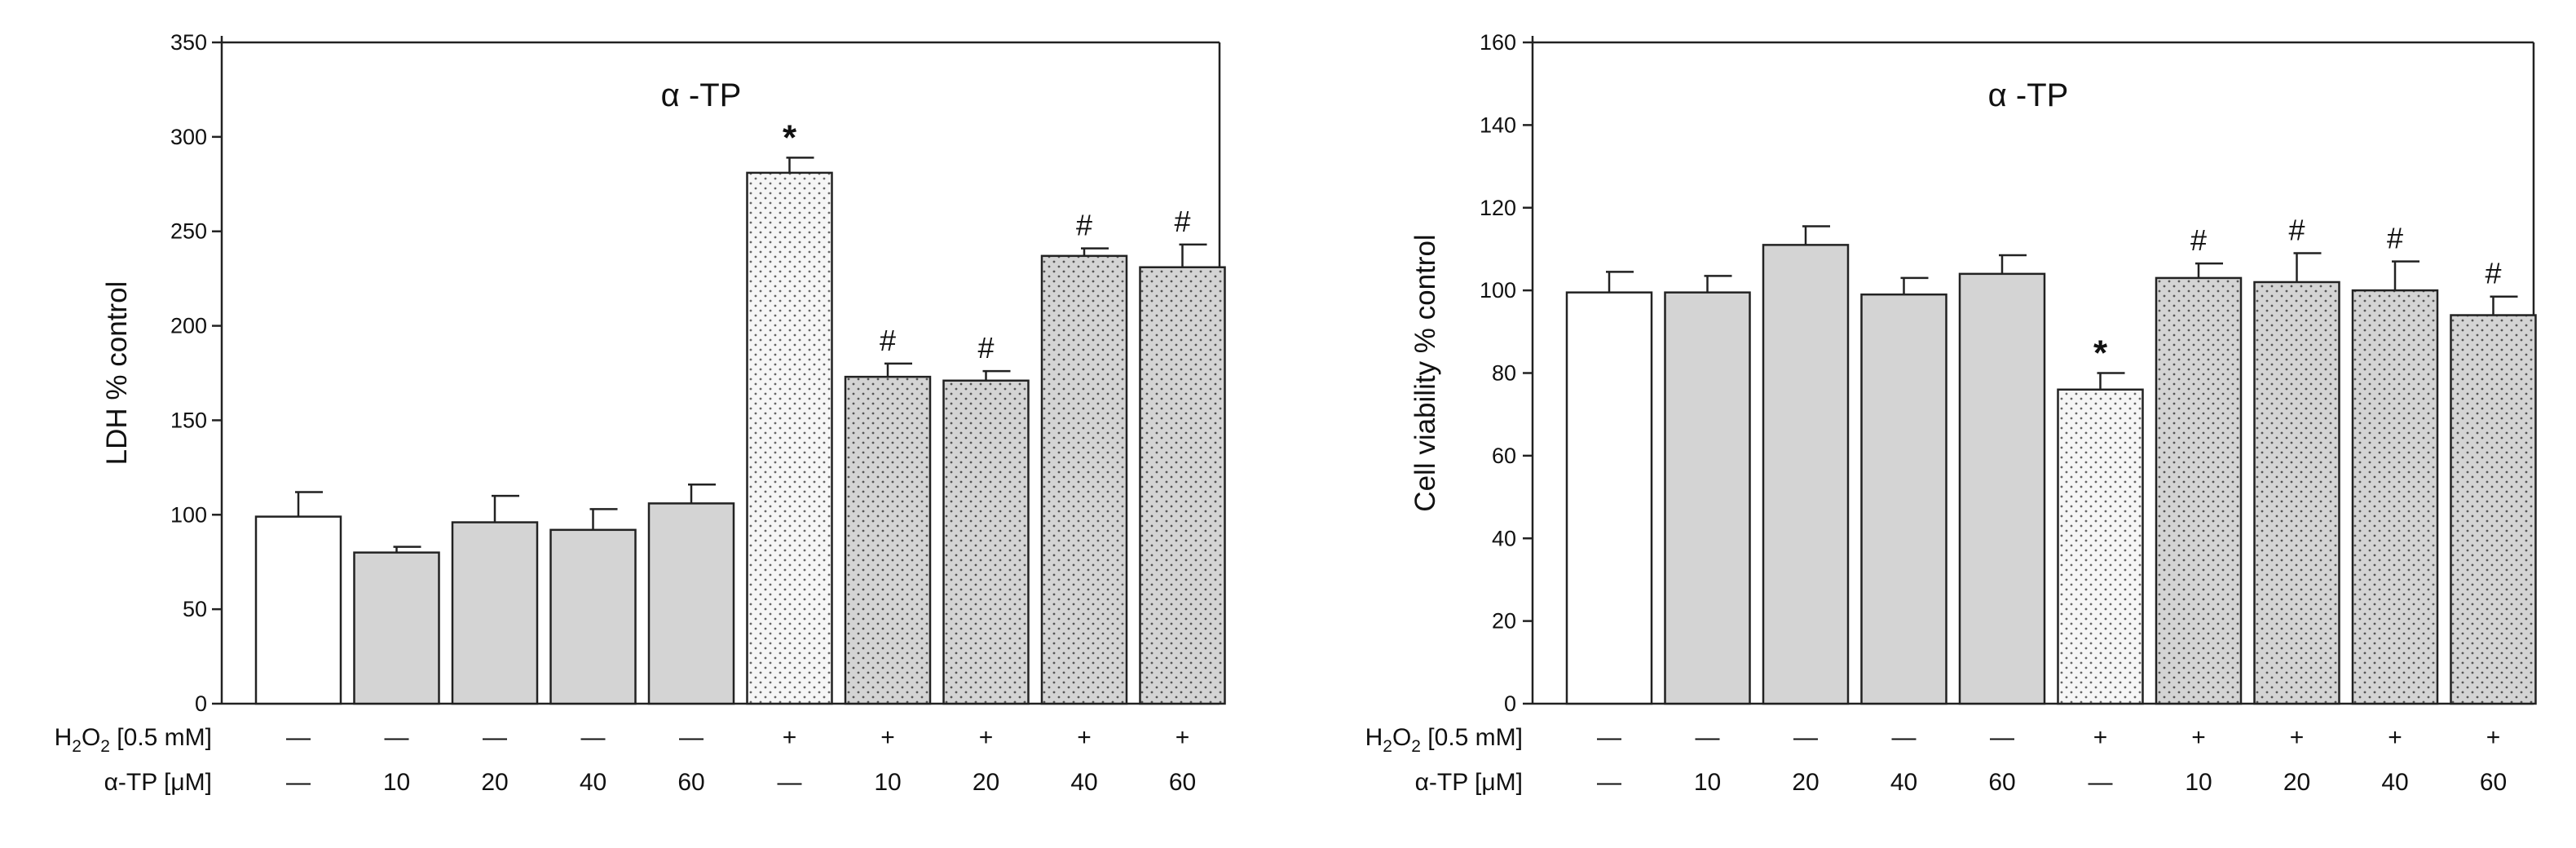 This screenshot has height=848, width=2576. What do you see at coordinates (1504, 538) in the screenshot?
I see `viability-y-tick-label: 40` at bounding box center [1504, 538].